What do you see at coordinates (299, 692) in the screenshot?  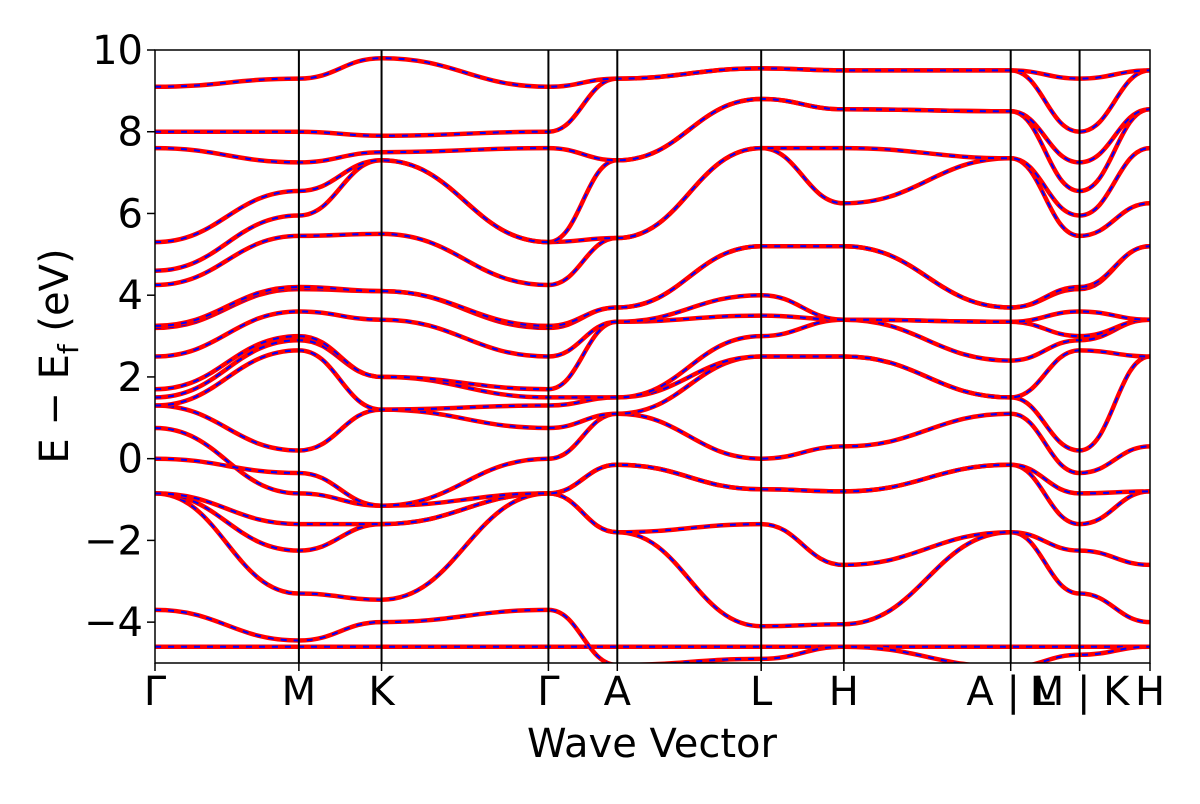 I see `x-tick-label: M` at bounding box center [299, 692].